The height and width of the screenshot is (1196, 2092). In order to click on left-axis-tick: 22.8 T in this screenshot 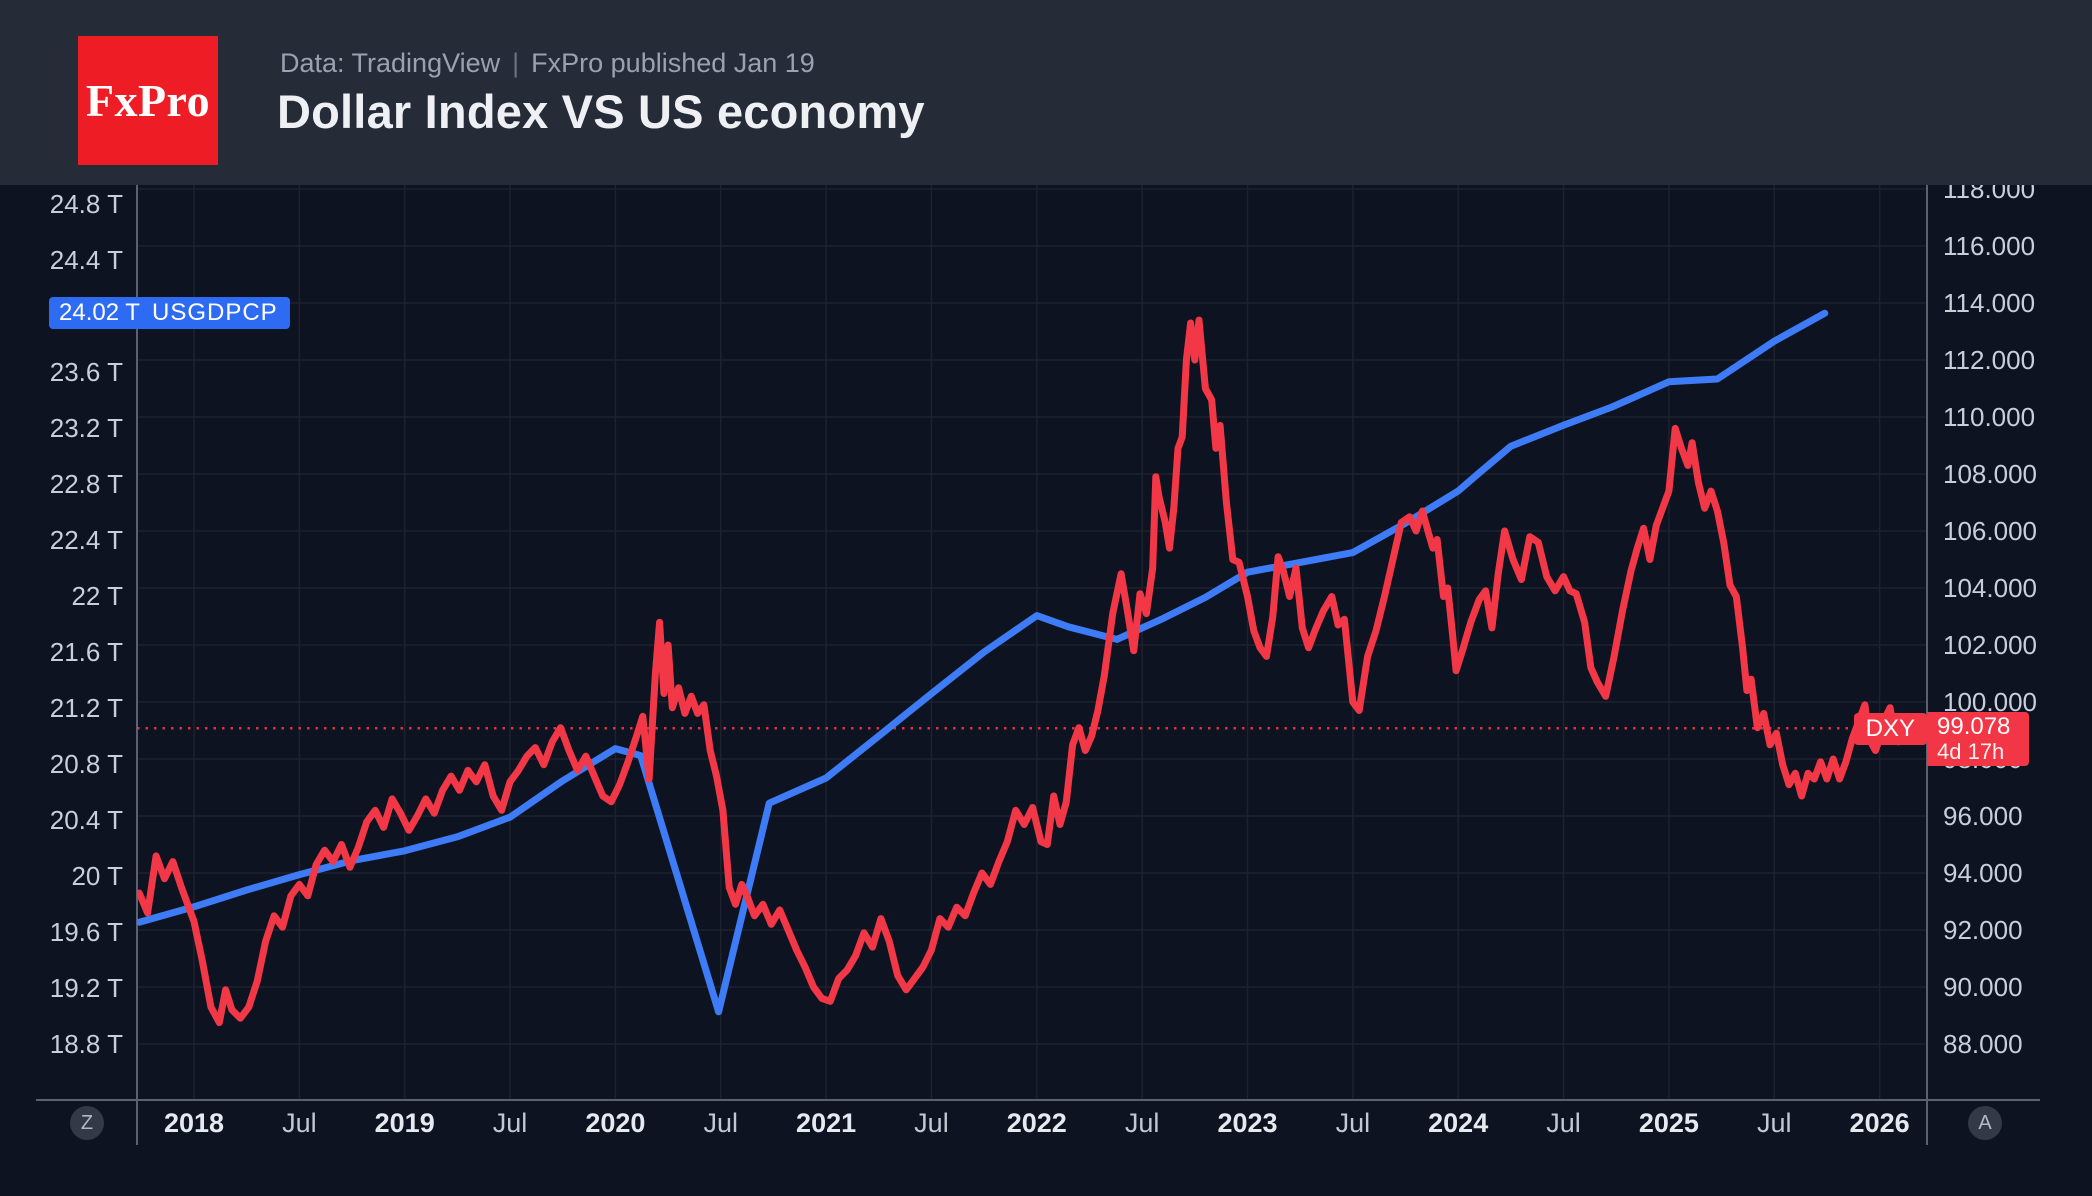, I will do `click(86, 484)`.